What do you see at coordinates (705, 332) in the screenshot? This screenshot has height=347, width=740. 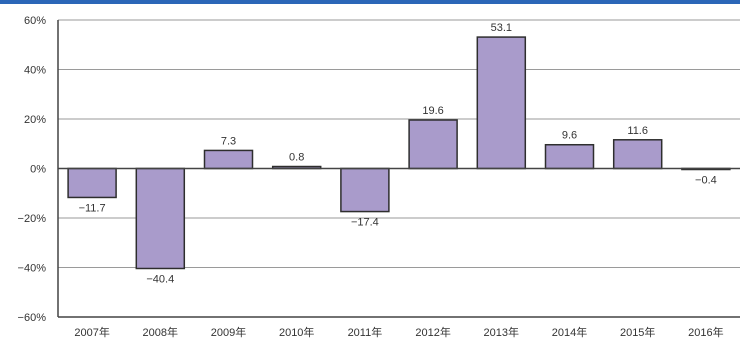 I see `x-tick-label: 2016年` at bounding box center [705, 332].